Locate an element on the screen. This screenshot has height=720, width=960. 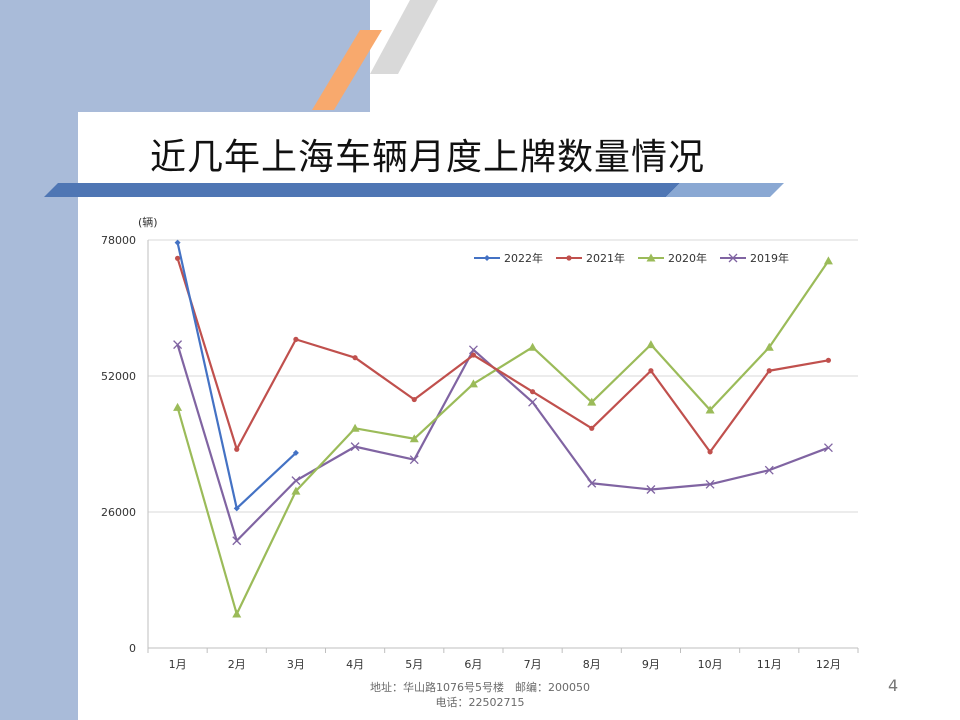
x-tick-label: 9月 is located at coordinates (651, 664).